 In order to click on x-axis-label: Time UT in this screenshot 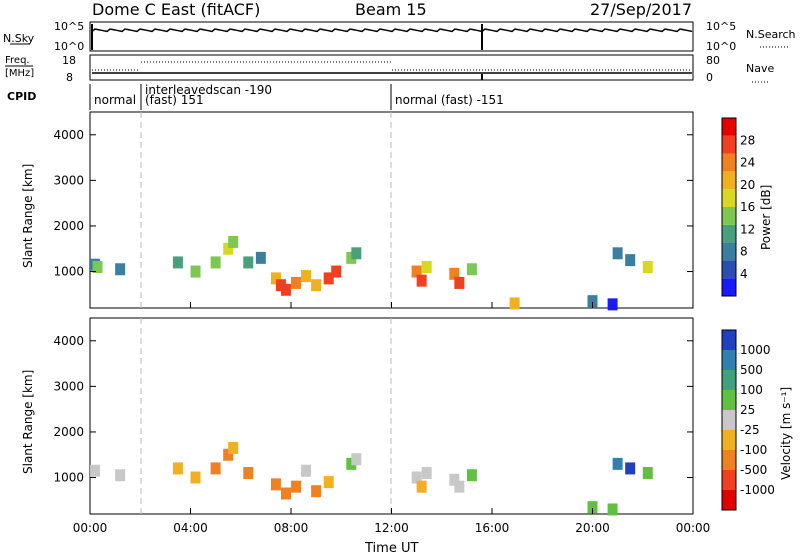, I will do `click(391, 547)`.